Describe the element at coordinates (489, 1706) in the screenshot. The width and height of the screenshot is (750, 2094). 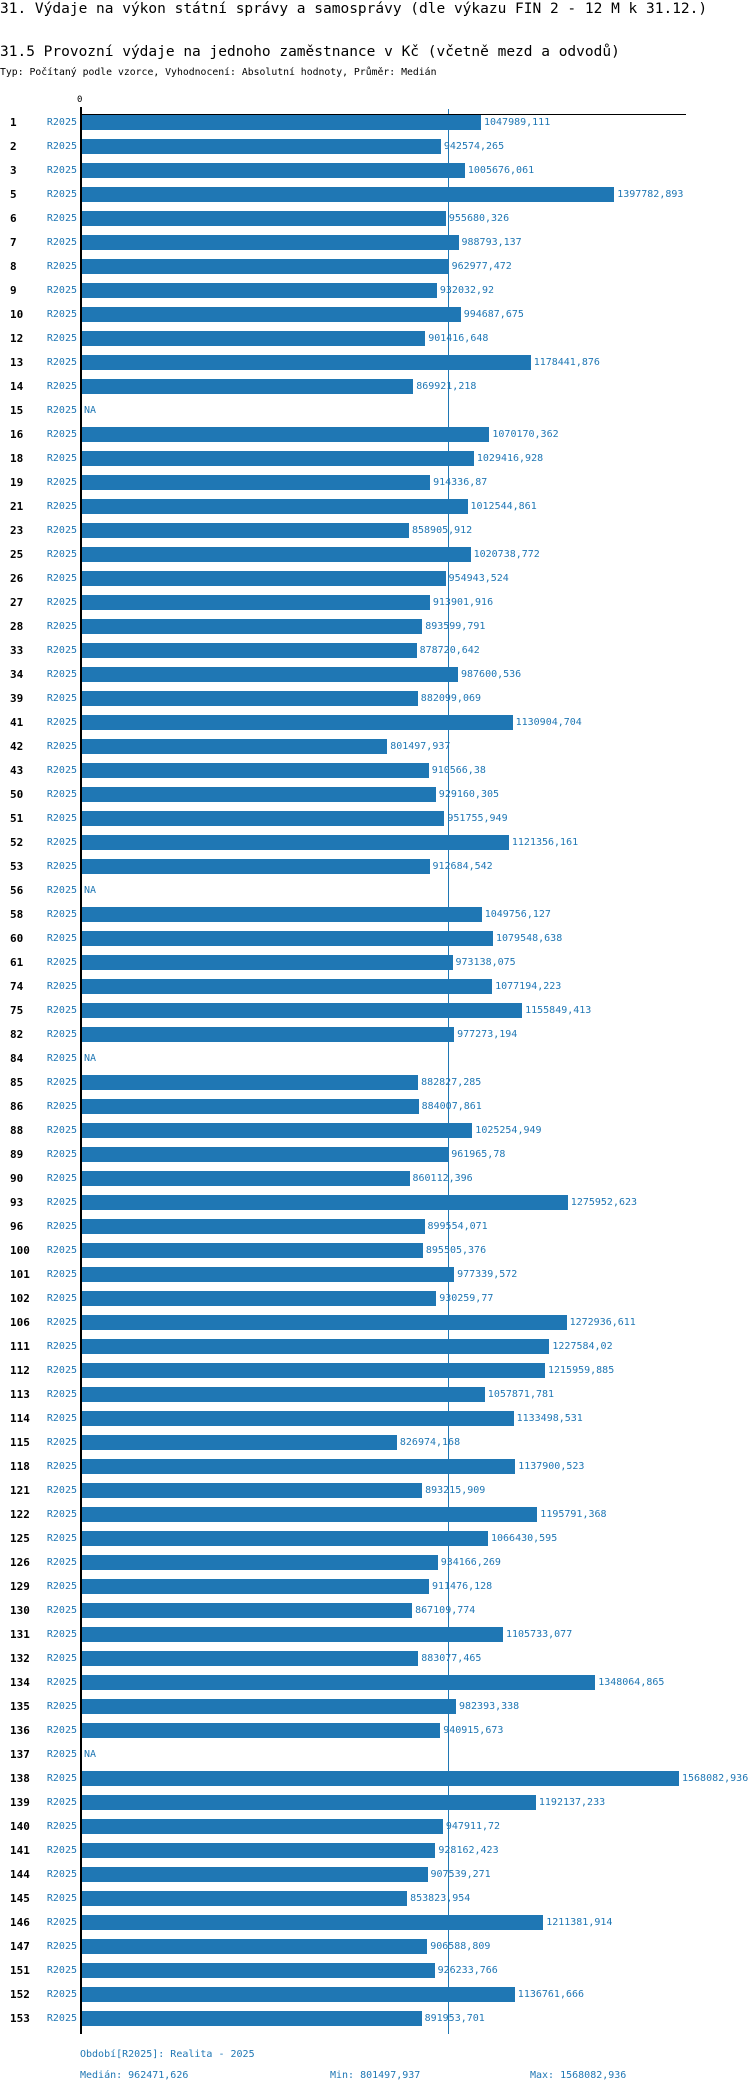
I see `value-label: 982393,338` at that location.